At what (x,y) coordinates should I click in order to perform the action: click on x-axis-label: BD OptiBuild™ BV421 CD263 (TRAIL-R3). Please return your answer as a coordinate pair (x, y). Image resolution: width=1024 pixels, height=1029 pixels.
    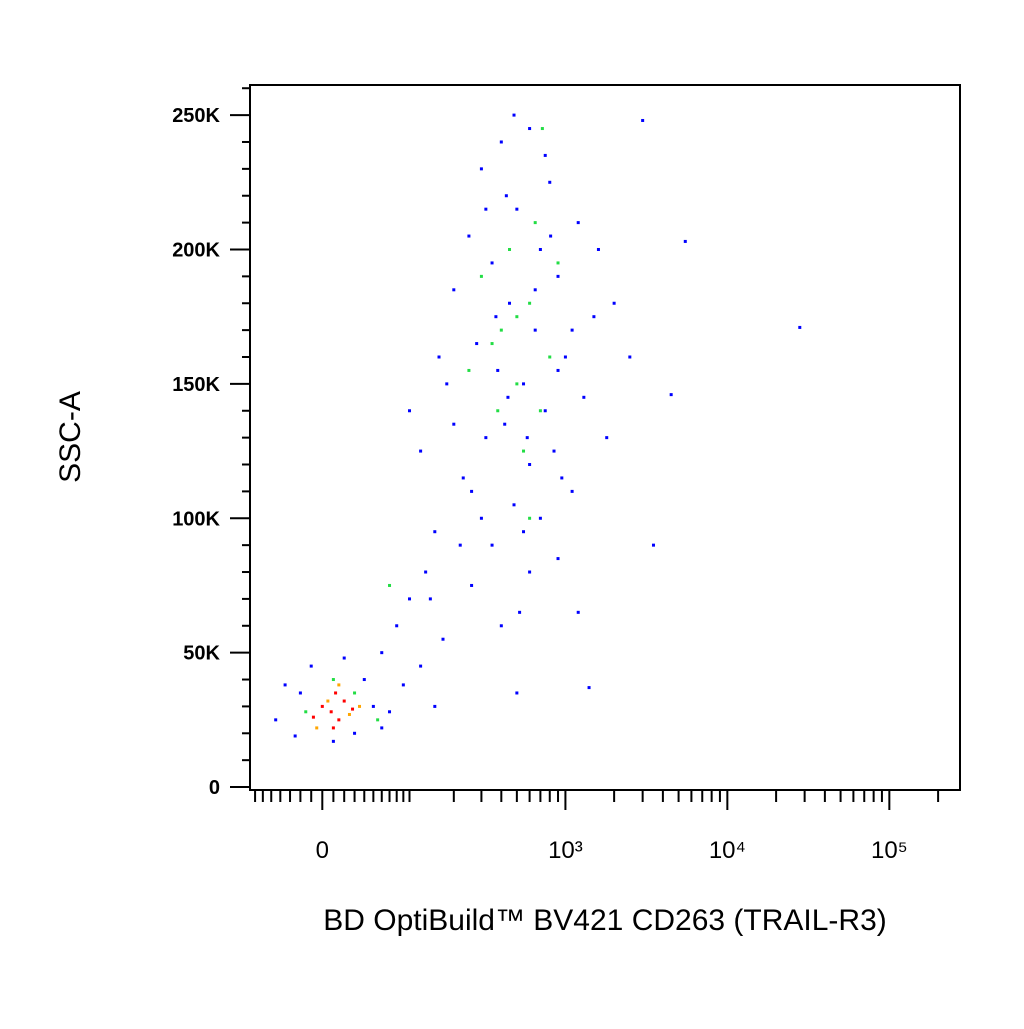
    Looking at the image, I should click on (605, 920).